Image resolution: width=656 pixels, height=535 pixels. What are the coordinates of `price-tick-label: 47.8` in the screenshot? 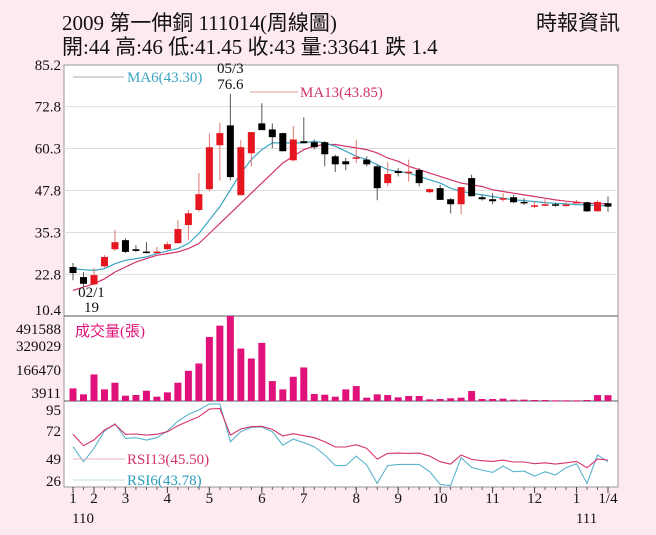 It's located at (48, 192).